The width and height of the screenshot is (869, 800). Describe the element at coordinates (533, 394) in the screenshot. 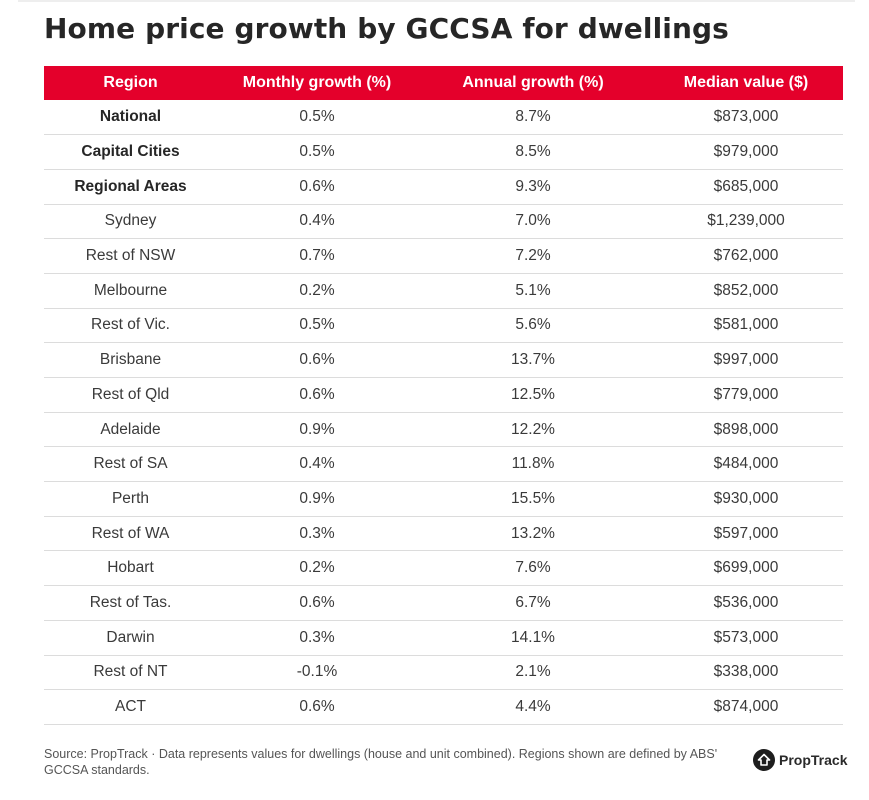

I see `annual-growth-cell: 12.5%` at that location.